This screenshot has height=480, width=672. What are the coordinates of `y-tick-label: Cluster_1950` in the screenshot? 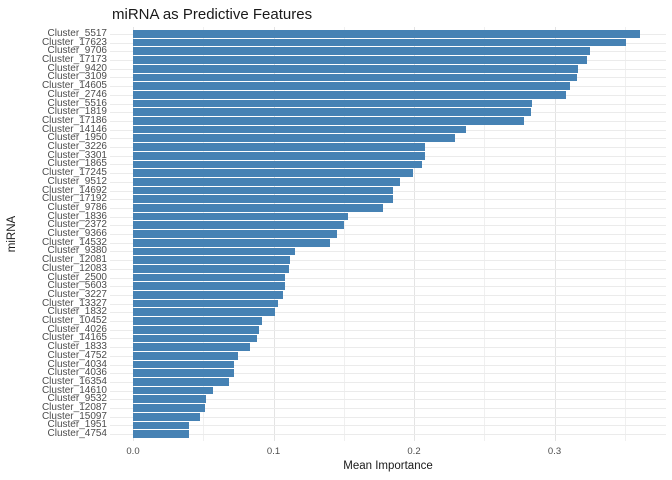 It's located at (77, 138).